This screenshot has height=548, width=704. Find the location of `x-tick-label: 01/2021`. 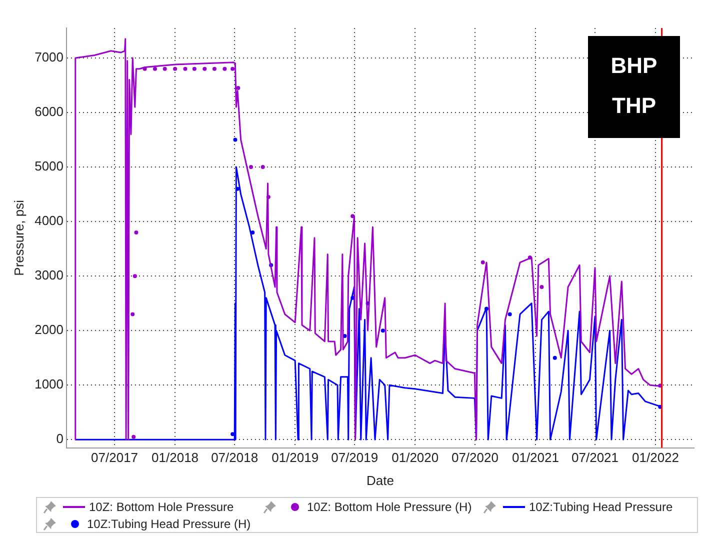

x-tick-label: 01/2021 is located at coordinates (535, 458).